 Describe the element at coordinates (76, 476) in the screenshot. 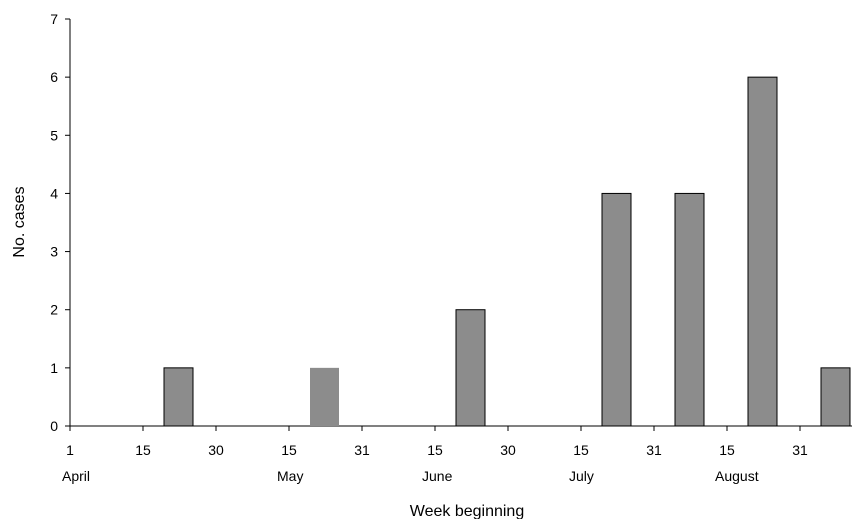

I see `x-month-label: April` at that location.